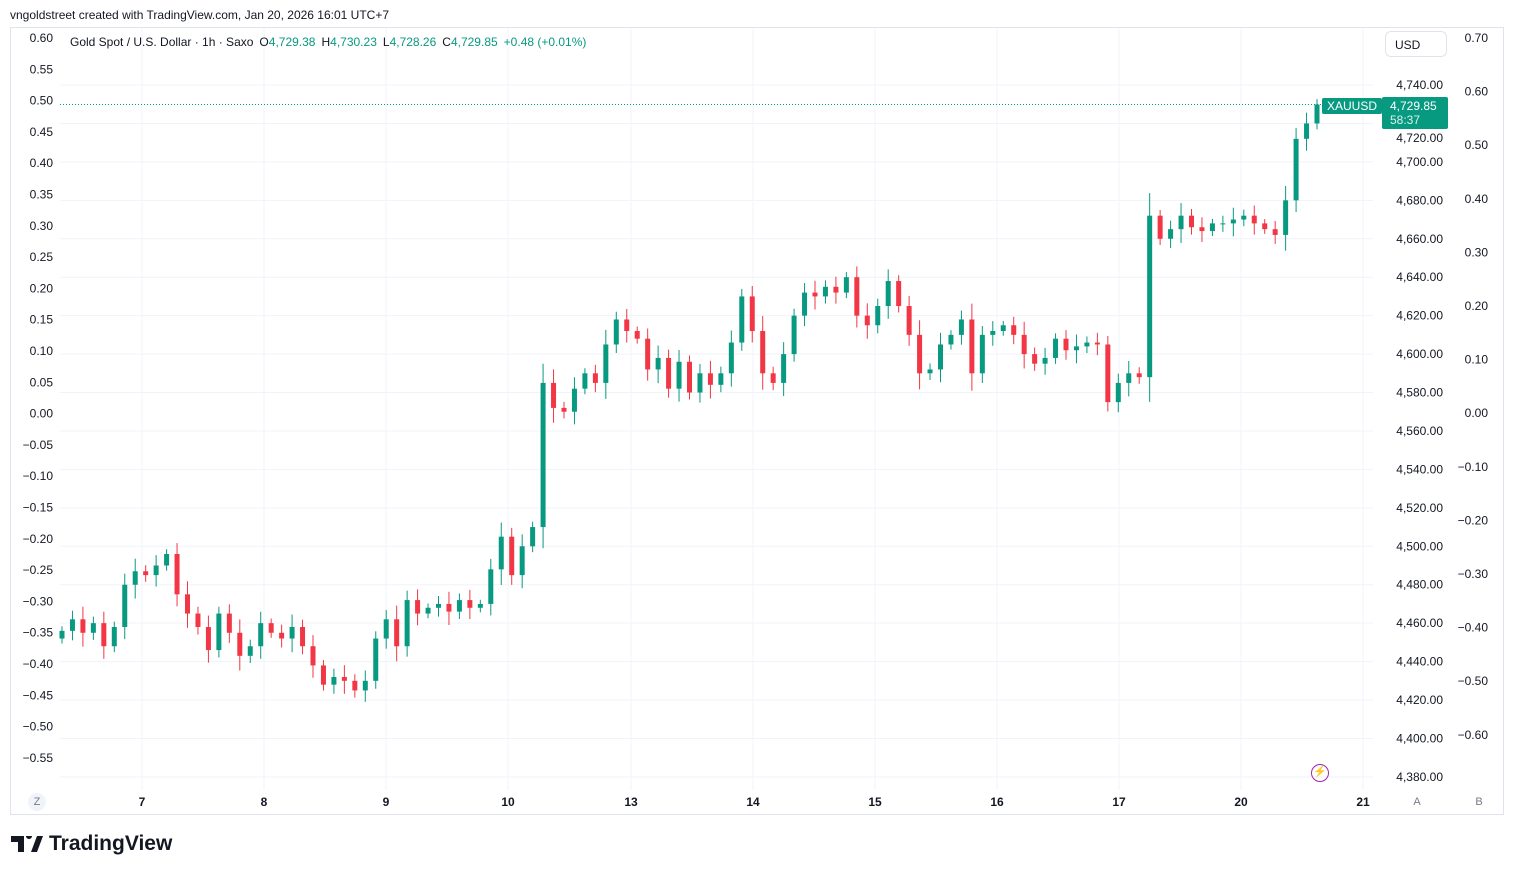  What do you see at coordinates (1473, 574) in the screenshot?
I see `right-axis-tick-label: −0.30` at bounding box center [1473, 574].